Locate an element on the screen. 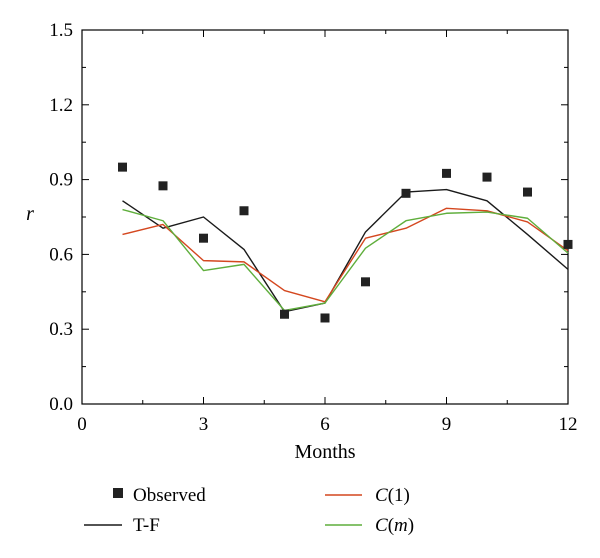 The image size is (600, 558). x-tick-label: 12 is located at coordinates (568, 424).